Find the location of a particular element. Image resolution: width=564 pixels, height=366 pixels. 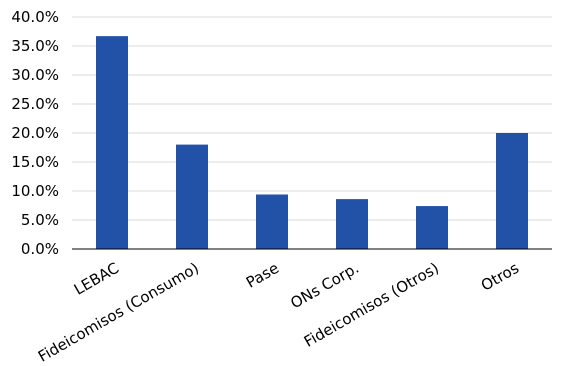

y-tick-label: 25.0% is located at coordinates (35, 104).